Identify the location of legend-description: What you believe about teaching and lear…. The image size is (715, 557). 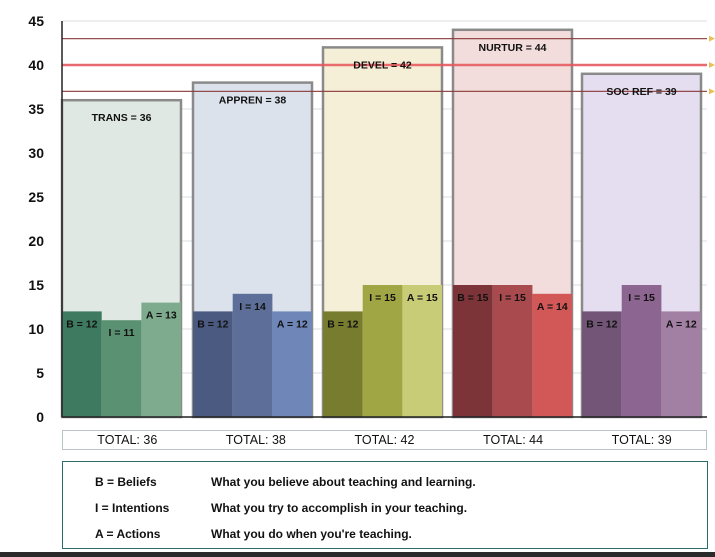
(343, 482).